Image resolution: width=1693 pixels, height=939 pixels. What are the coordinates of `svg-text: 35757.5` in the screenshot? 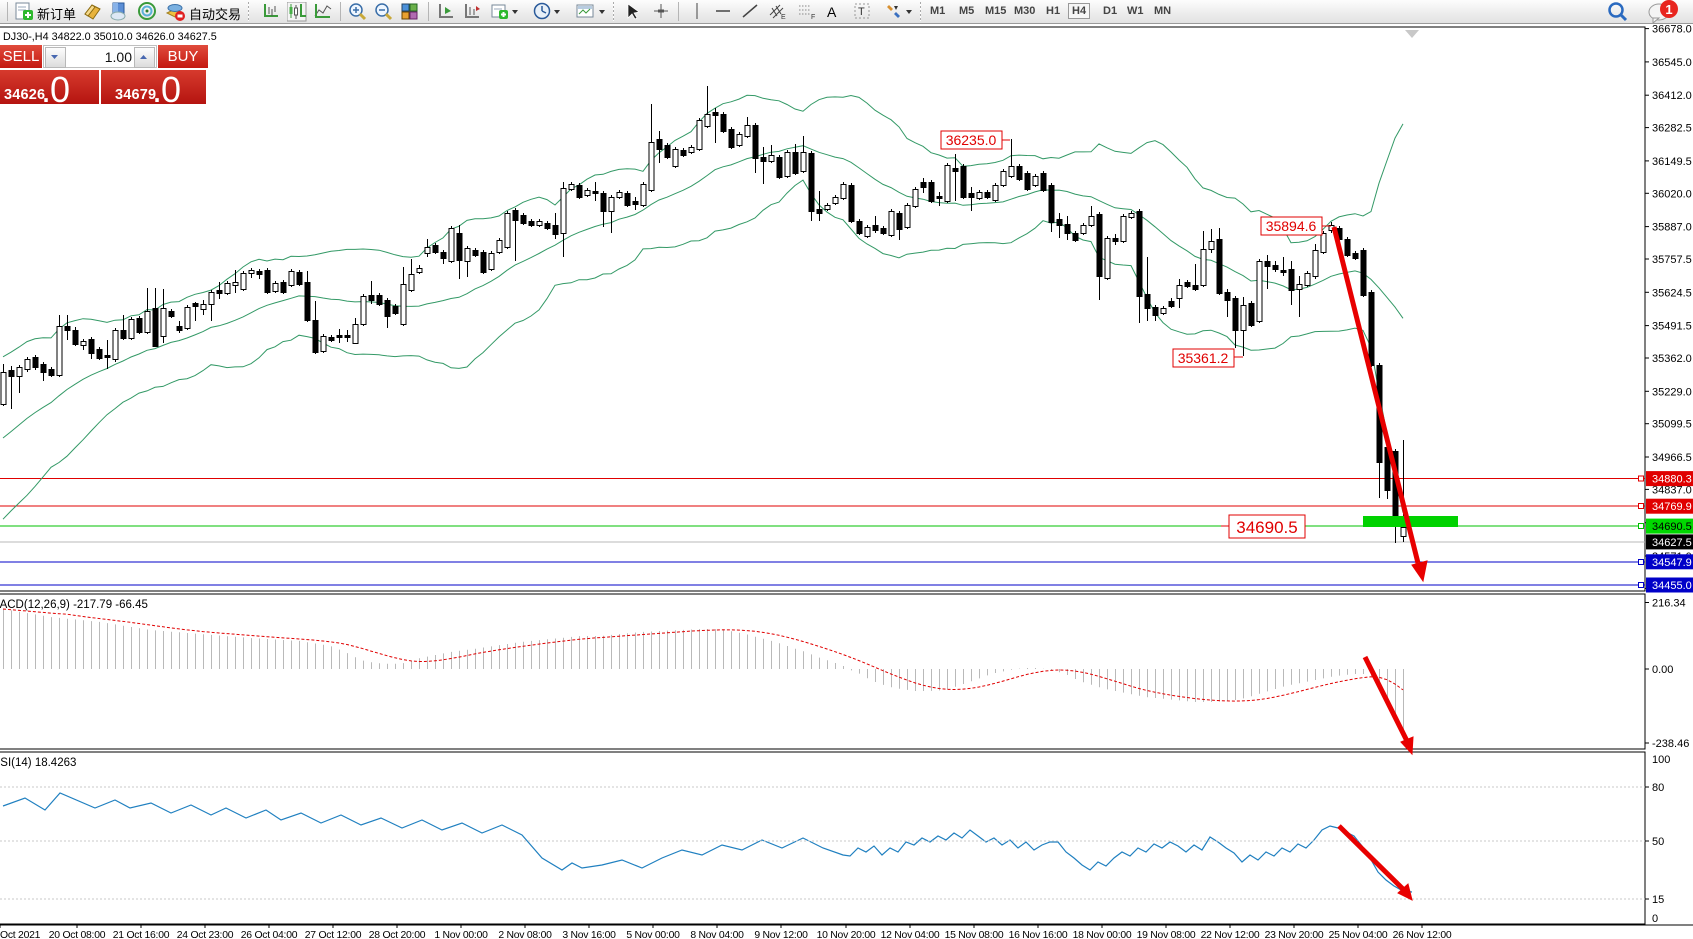 It's located at (1672, 260).